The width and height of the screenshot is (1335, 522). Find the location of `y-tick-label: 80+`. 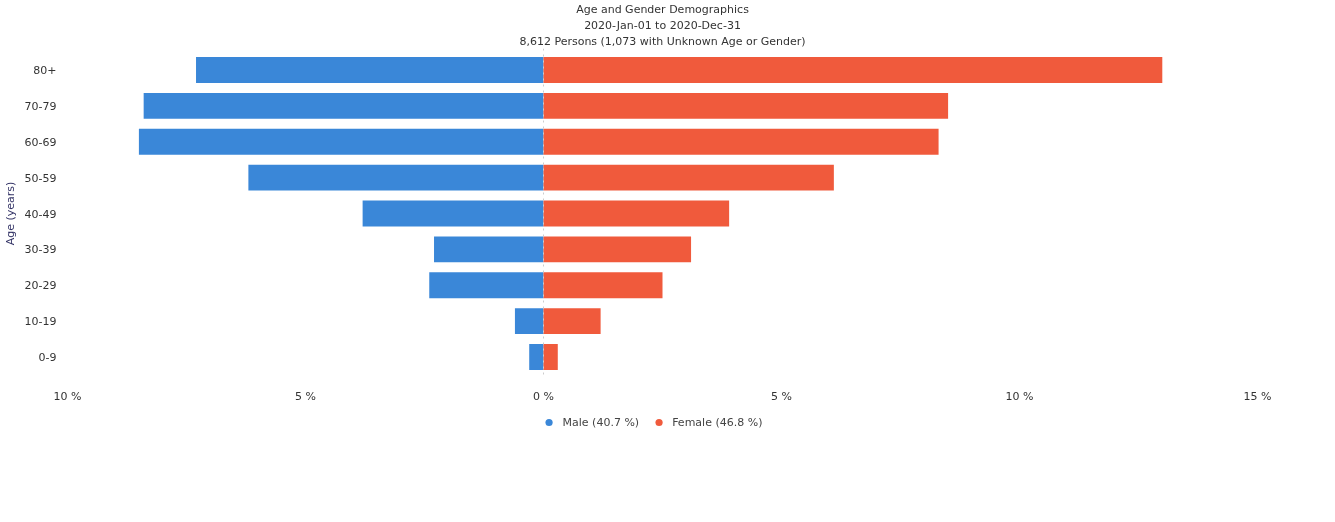

y-tick-label: 80+ is located at coordinates (45, 71).